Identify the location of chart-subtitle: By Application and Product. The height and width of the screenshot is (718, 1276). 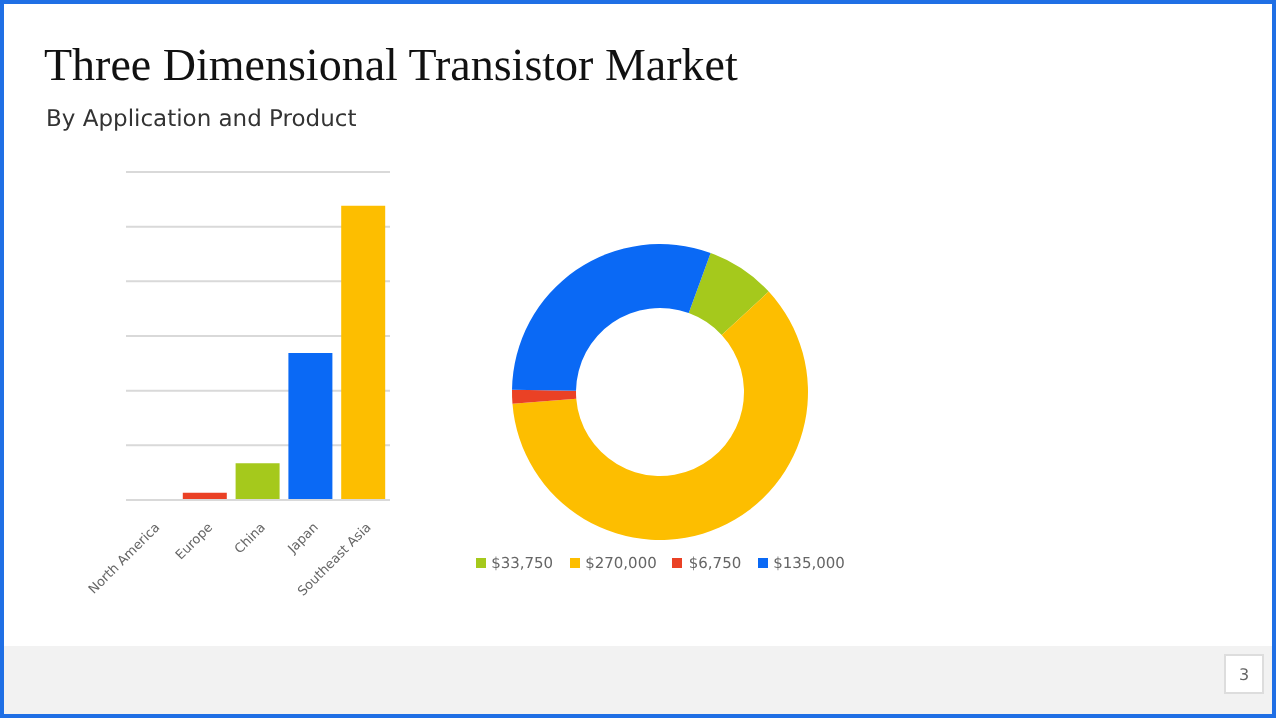
(201, 118).